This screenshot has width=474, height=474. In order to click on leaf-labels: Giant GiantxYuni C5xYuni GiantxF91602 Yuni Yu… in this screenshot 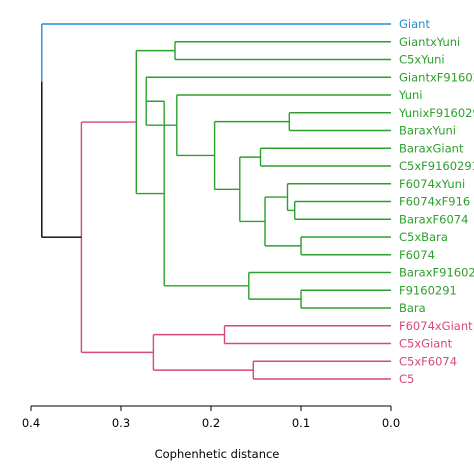, I will do `click(436, 201)`.